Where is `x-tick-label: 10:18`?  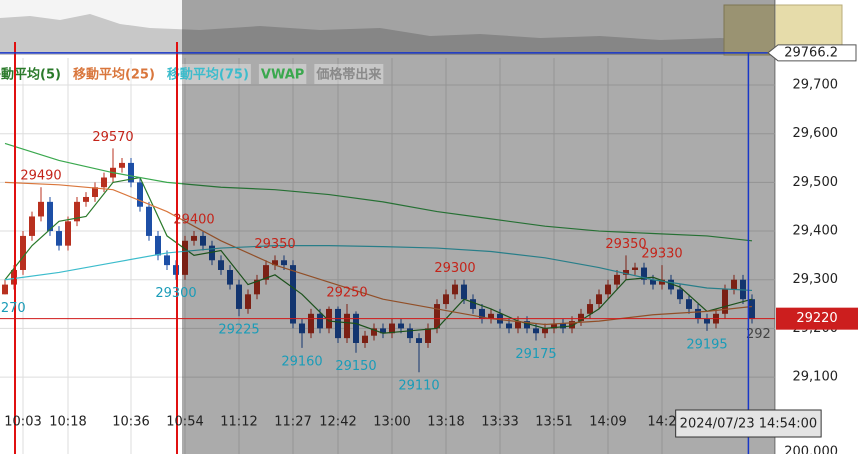
x-tick-label: 10:18 is located at coordinates (67, 422).